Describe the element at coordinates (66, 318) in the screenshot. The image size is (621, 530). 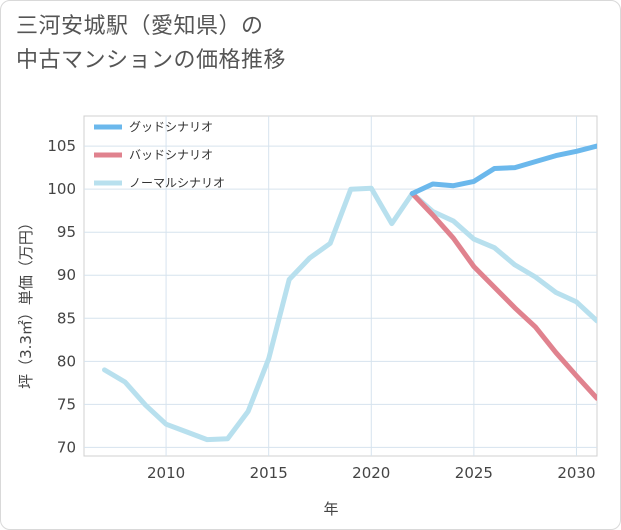
I see `y-tick-label: 85` at that location.